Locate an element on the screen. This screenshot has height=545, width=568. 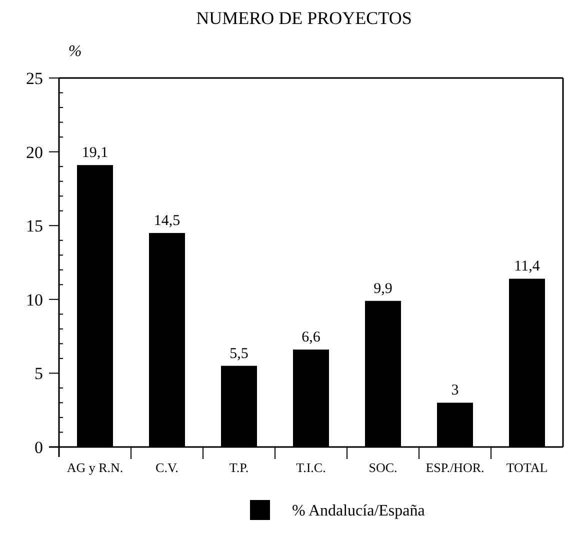
text: 6,6 is located at coordinates (311, 338).